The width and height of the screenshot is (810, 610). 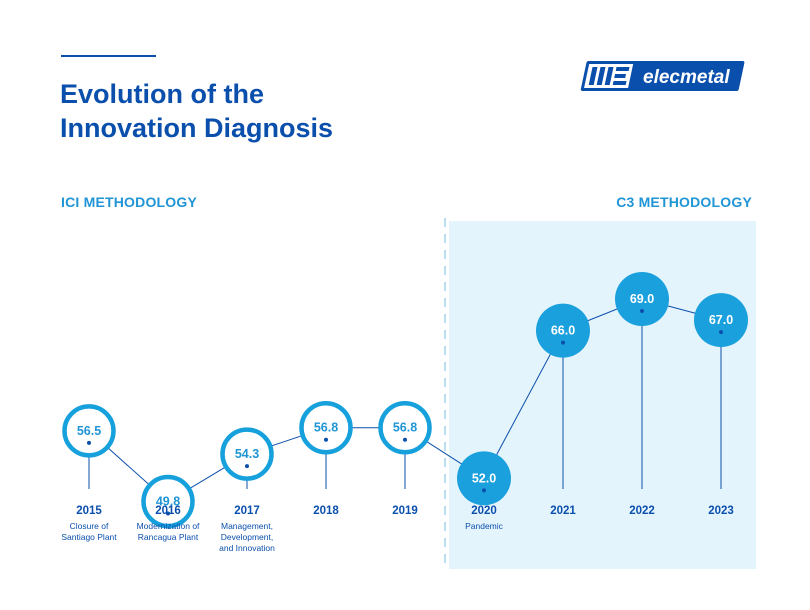 I want to click on annotation-2017-line-3: and Innovation, so click(x=247, y=548).